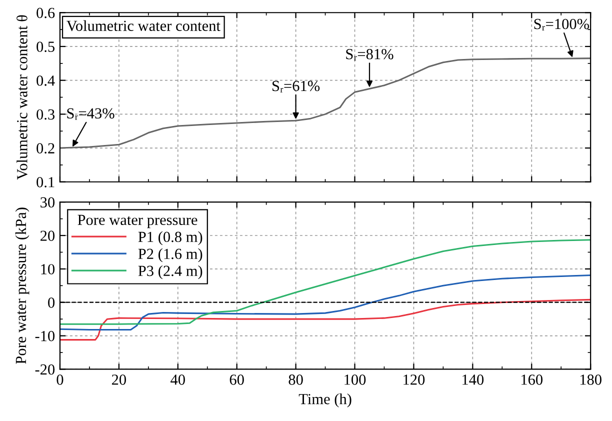 This screenshot has width=612, height=421. What do you see at coordinates (170, 255) in the screenshot?
I see `legend-label: P2 (1.6 m)` at bounding box center [170, 255].